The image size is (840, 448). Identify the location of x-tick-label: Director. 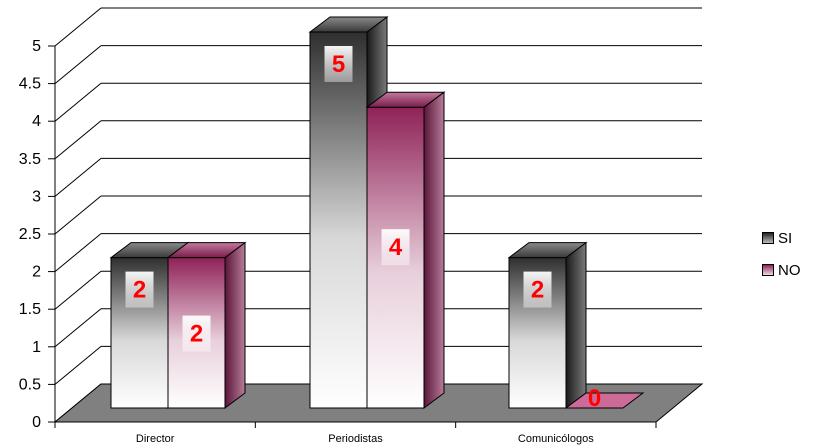
(155, 439).